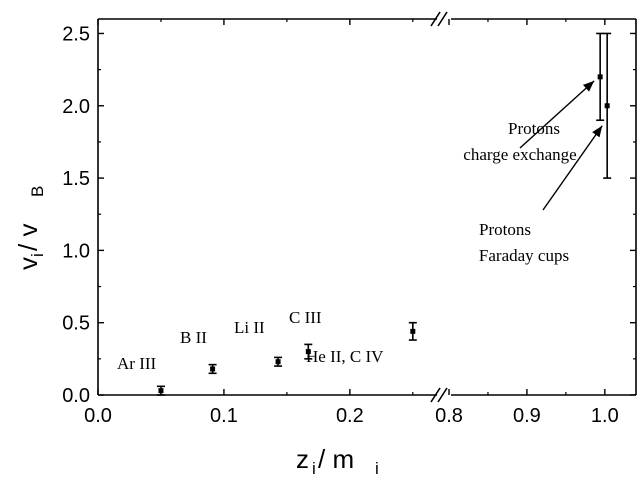  I want to click on y-tick-label: 1.5, so click(76, 179).